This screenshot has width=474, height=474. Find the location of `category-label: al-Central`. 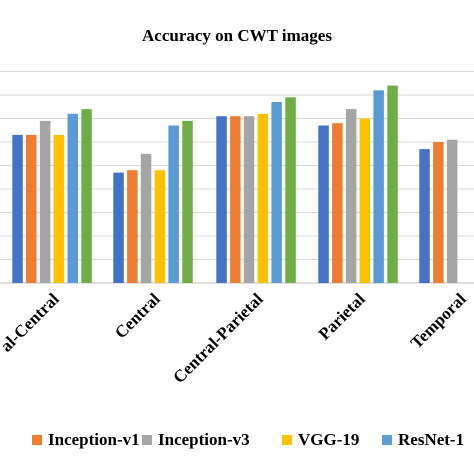

category-label: al-Central is located at coordinates (31, 322).